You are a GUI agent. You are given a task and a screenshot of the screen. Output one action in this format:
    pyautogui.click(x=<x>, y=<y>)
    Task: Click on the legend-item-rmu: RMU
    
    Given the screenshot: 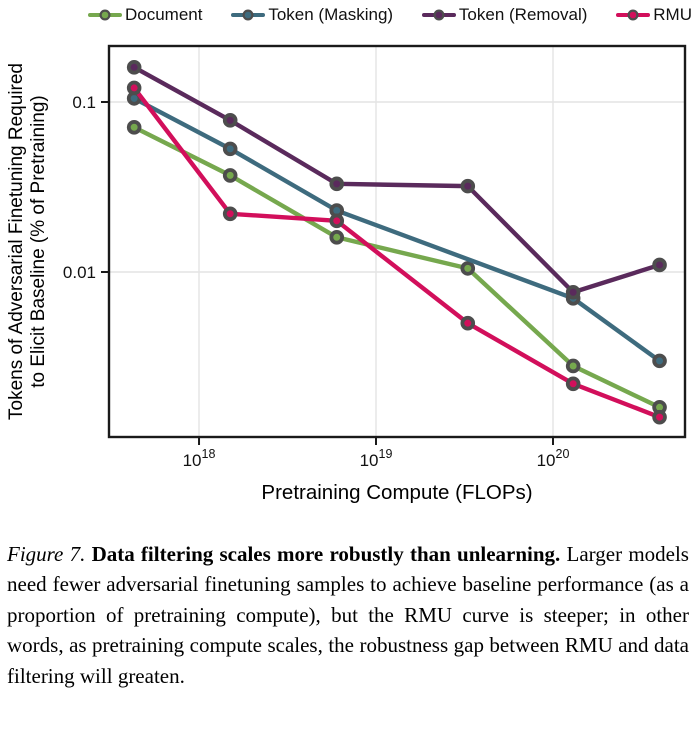 What is the action you would take?
    pyautogui.click(x=654, y=15)
    